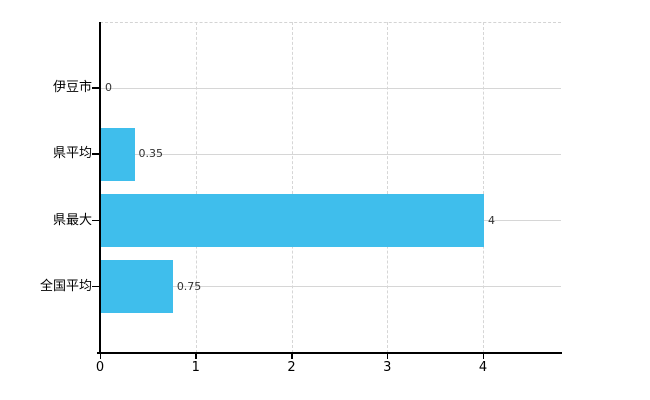 The height and width of the screenshot is (400, 650). I want to click on bar-value-label: 0.75, so click(189, 286).